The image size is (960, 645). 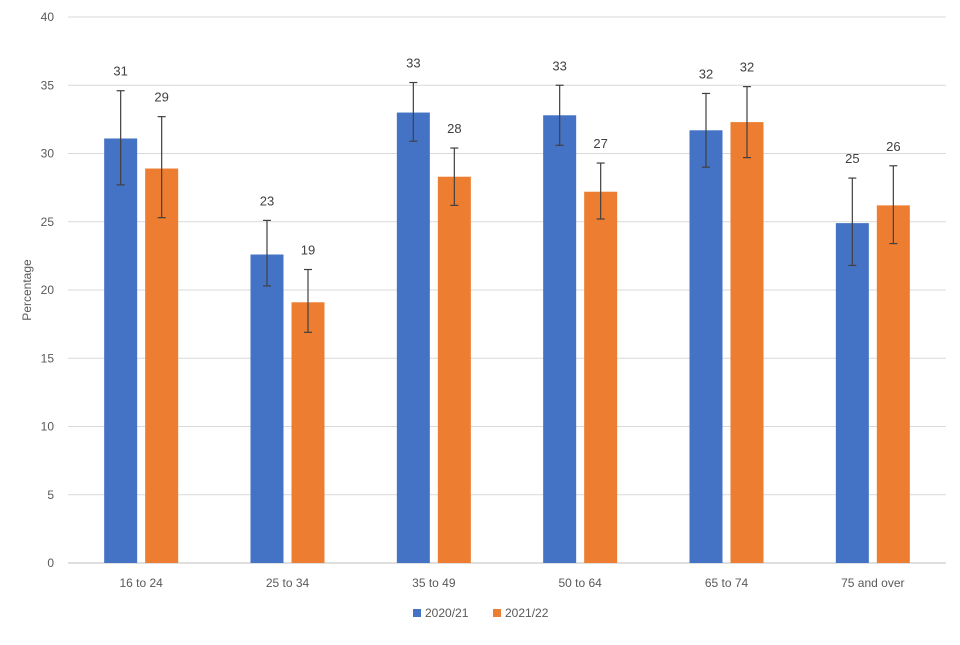 What do you see at coordinates (50, 563) in the screenshot?
I see `y-tick-label: 0` at bounding box center [50, 563].